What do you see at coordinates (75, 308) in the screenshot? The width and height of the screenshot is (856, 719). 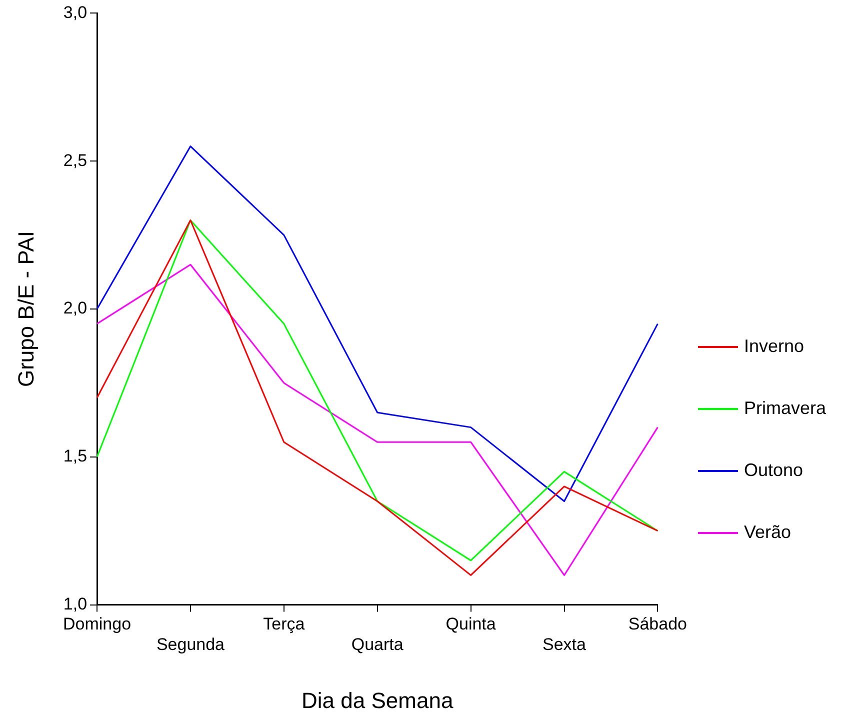 I see `y-tick-label: 2,0` at bounding box center [75, 308].